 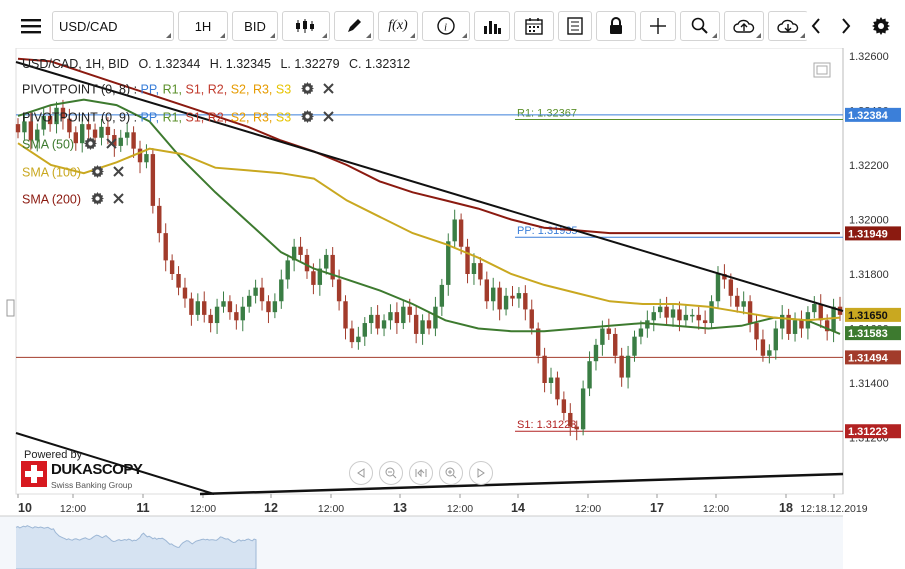 What do you see at coordinates (700, 26) in the screenshot?
I see `zoom-button` at bounding box center [700, 26].